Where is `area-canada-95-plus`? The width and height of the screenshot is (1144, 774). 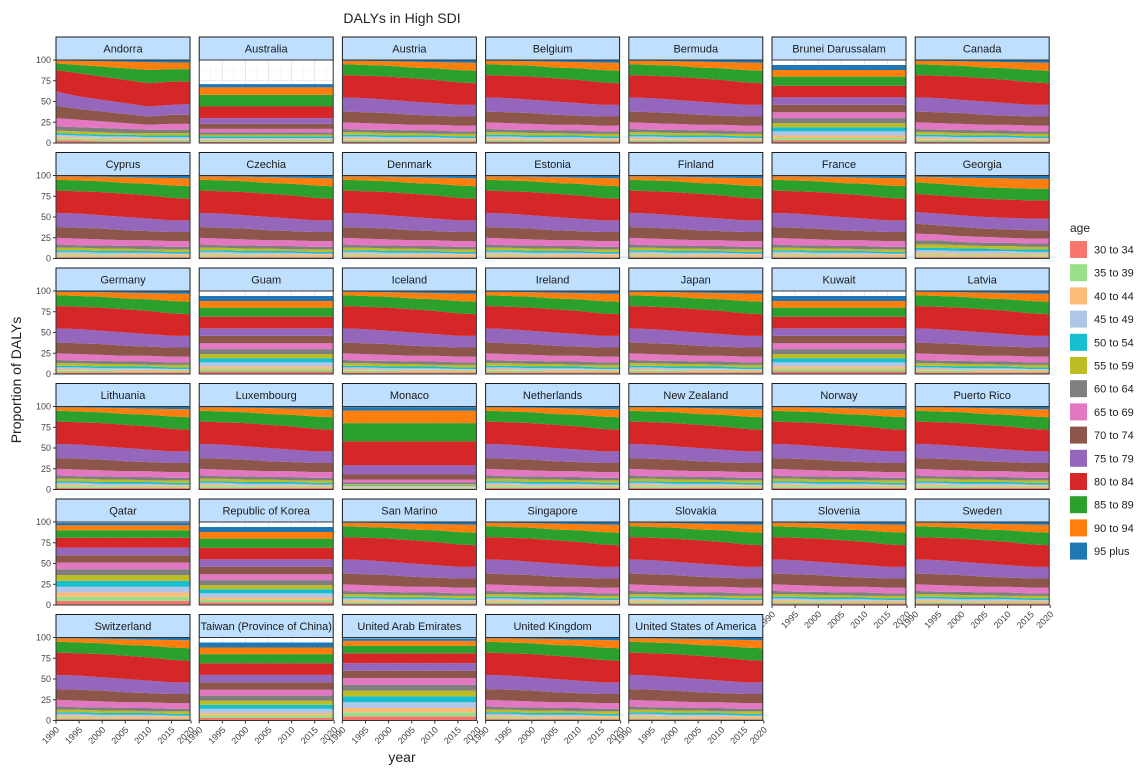 area-canada-95-plus is located at coordinates (982, 61).